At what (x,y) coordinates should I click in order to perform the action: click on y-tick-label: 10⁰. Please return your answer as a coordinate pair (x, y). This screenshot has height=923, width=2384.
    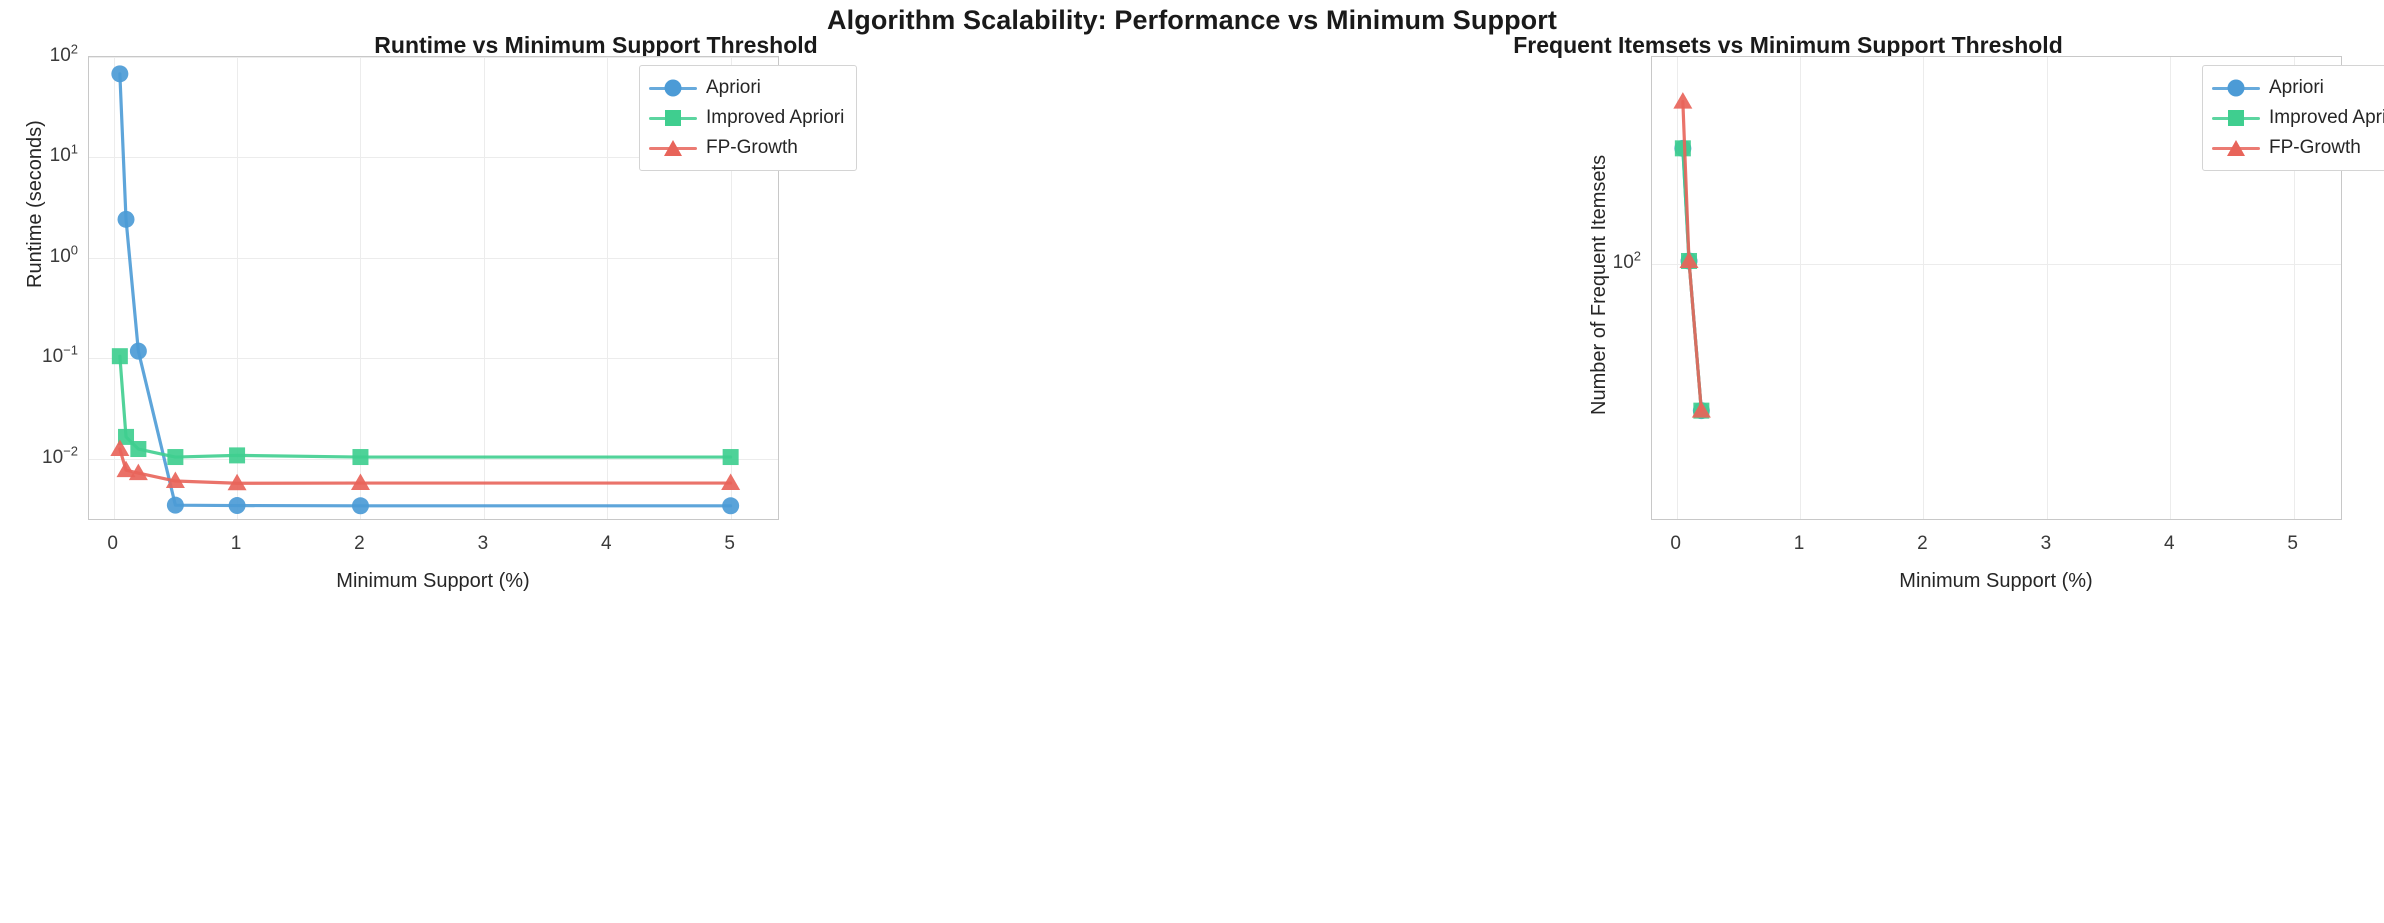
    Looking at the image, I should click on (63, 254).